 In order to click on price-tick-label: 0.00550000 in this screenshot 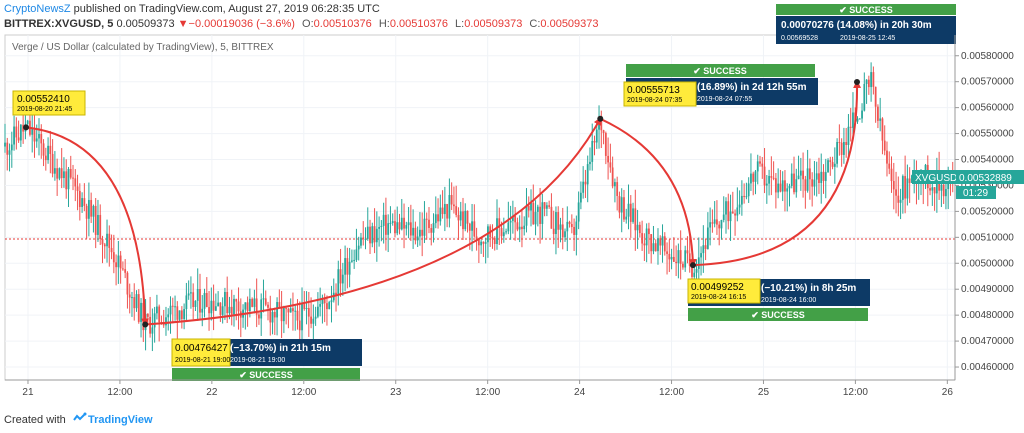, I will do `click(987, 134)`.